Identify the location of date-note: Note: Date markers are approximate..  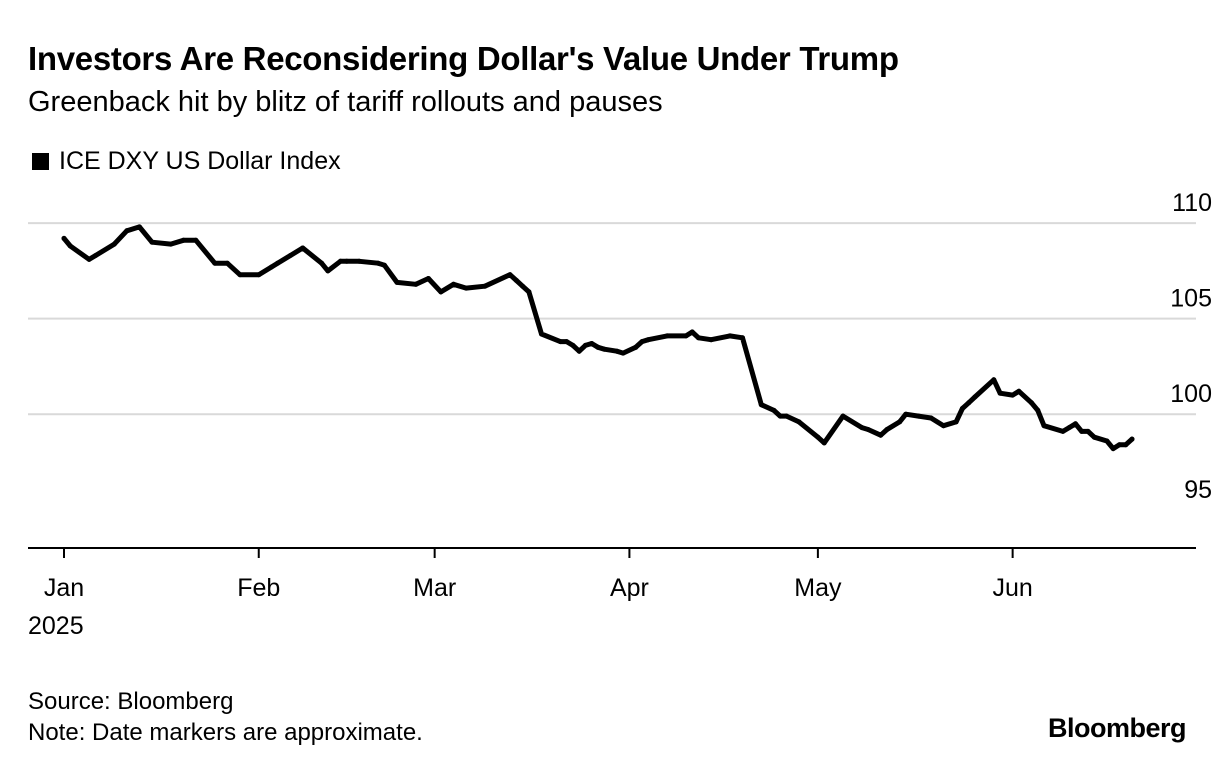
(225, 732).